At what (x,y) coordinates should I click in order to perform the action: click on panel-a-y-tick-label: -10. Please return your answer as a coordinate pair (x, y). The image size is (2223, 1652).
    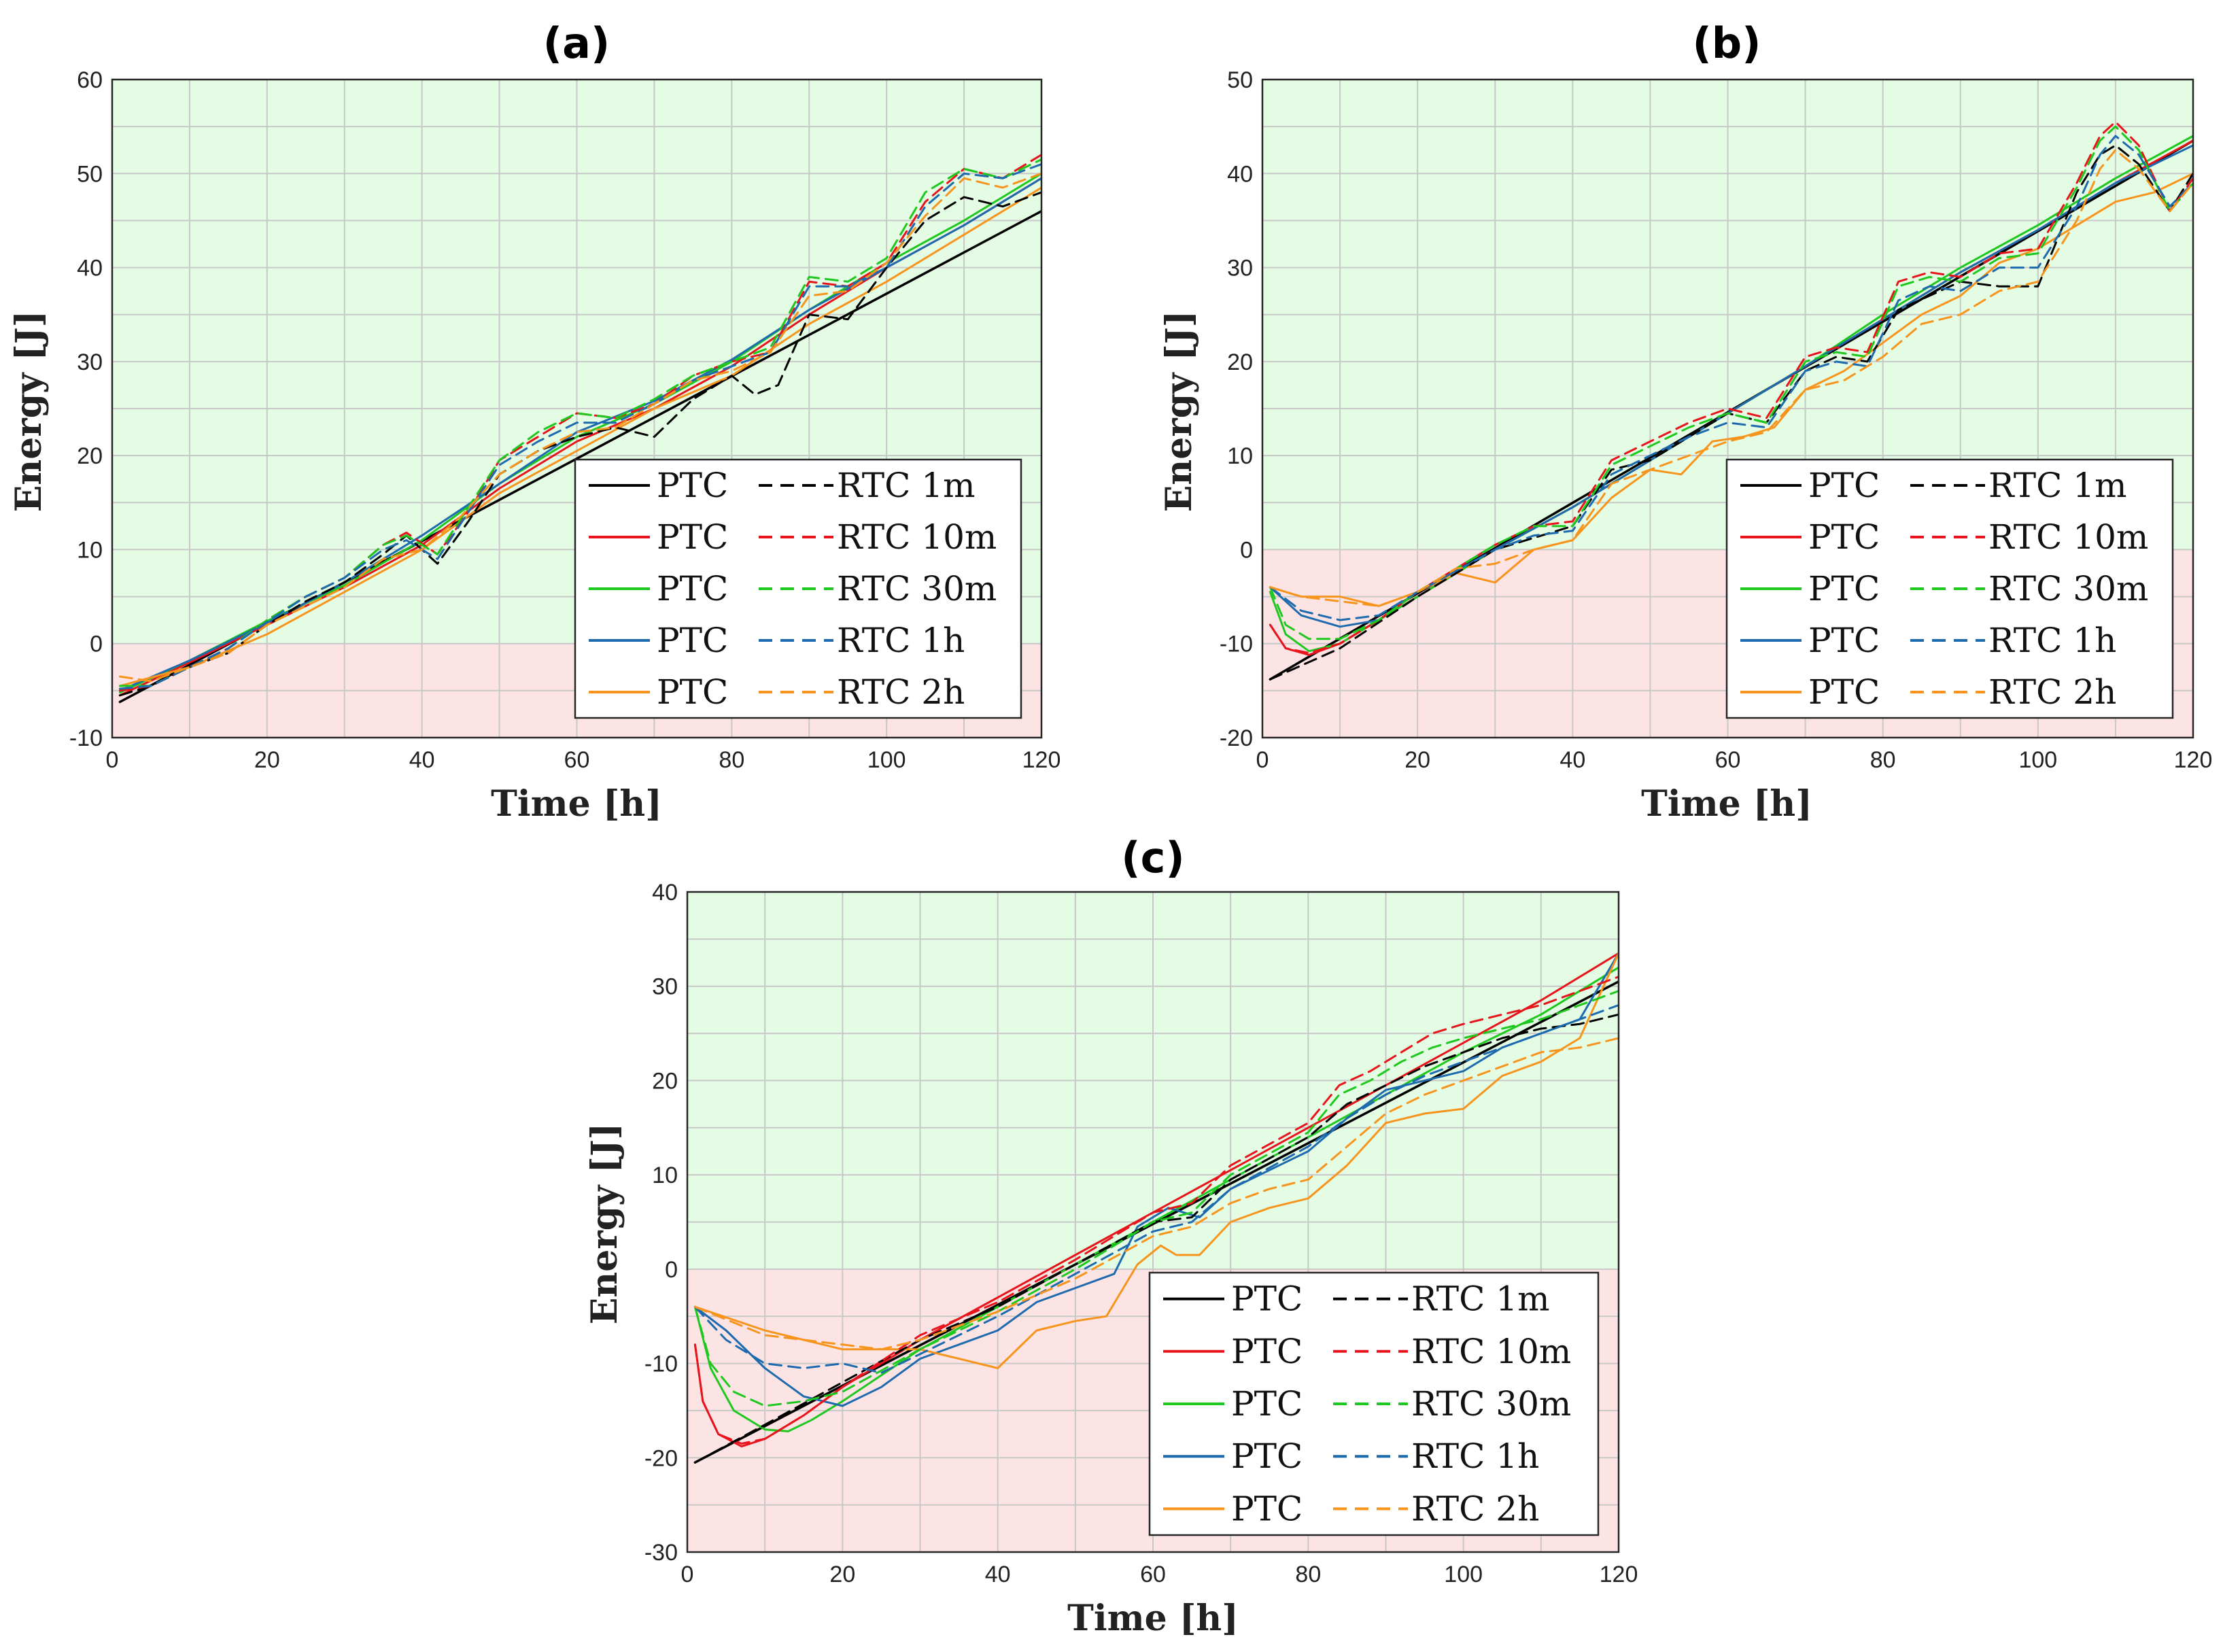
    Looking at the image, I should click on (86, 738).